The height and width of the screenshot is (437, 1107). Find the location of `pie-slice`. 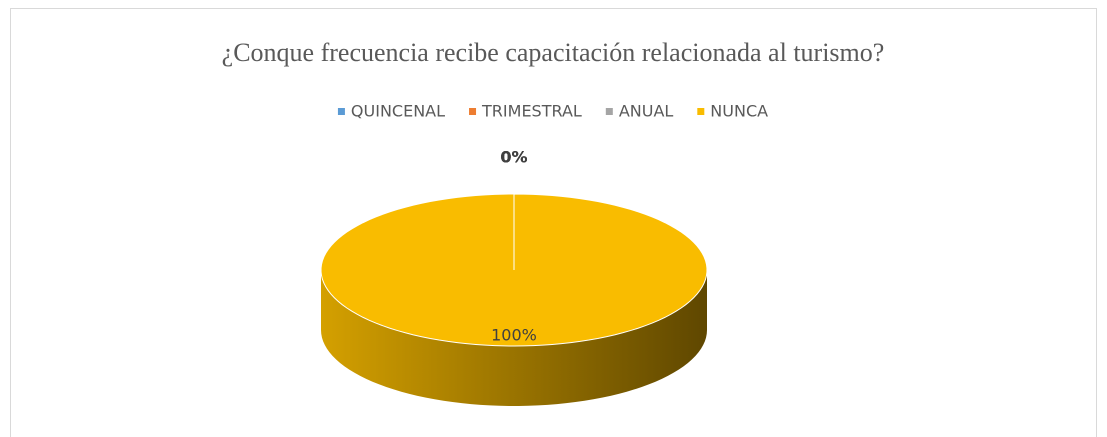

pie-slice is located at coordinates (514, 270).